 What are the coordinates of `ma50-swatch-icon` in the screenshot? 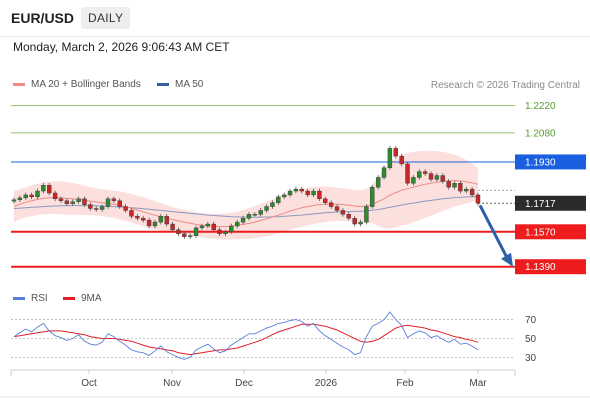 It's located at (163, 84).